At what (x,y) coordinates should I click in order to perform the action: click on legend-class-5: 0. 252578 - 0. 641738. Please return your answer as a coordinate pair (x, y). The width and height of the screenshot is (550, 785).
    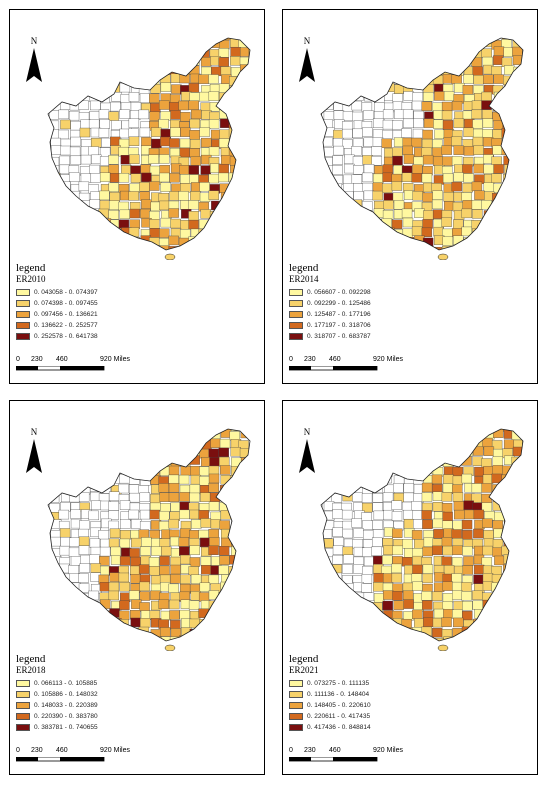
    Looking at the image, I should click on (66, 336).